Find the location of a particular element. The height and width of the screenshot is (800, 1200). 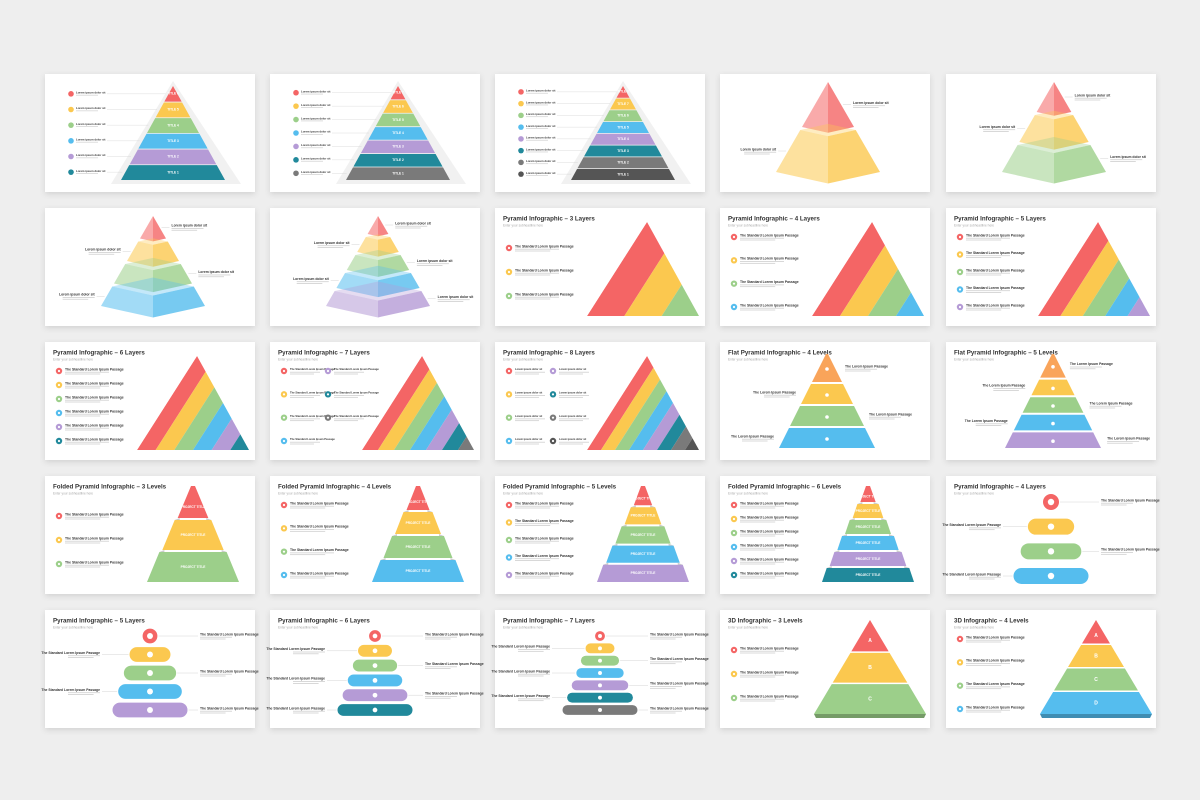

slide-title: Pyramid Infographic – 4 Layers is located at coordinates (1000, 487).